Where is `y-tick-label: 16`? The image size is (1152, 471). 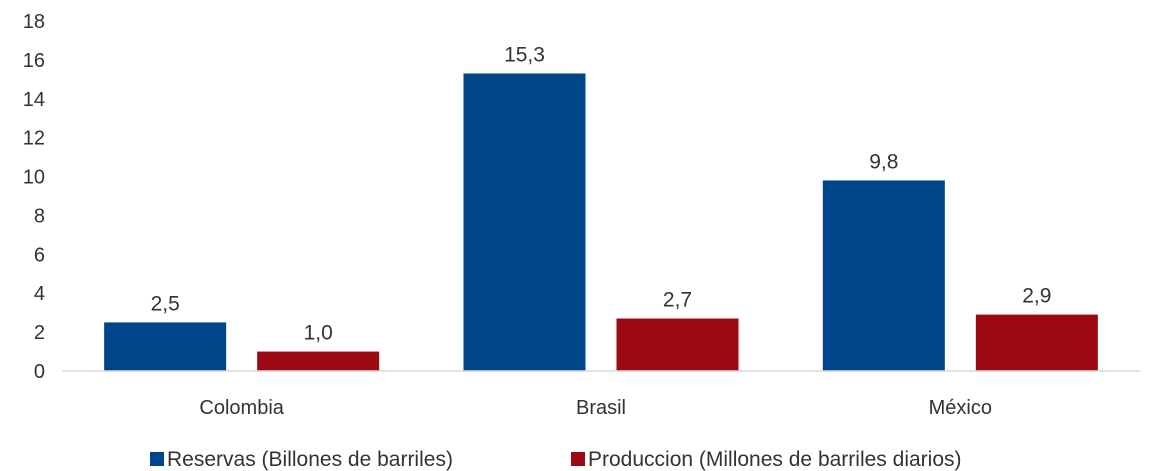 y-tick-label: 16 is located at coordinates (34, 61).